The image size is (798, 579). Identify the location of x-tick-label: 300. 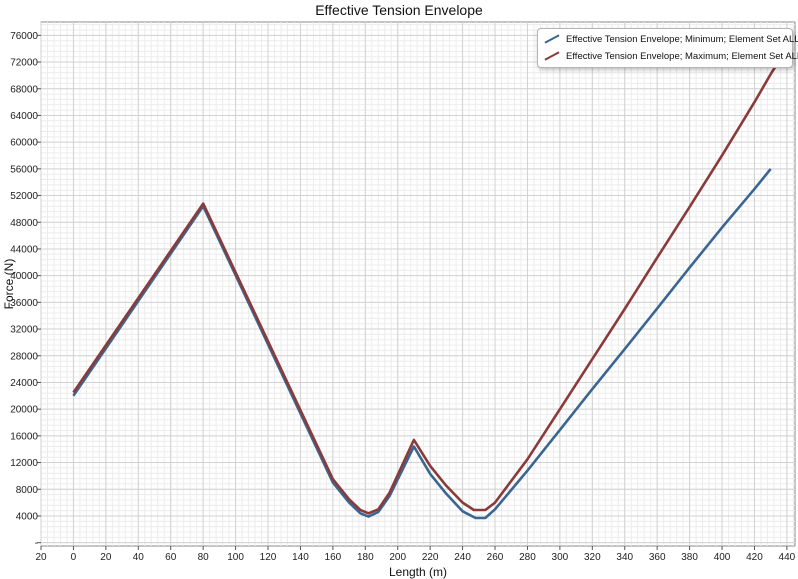
(560, 557).